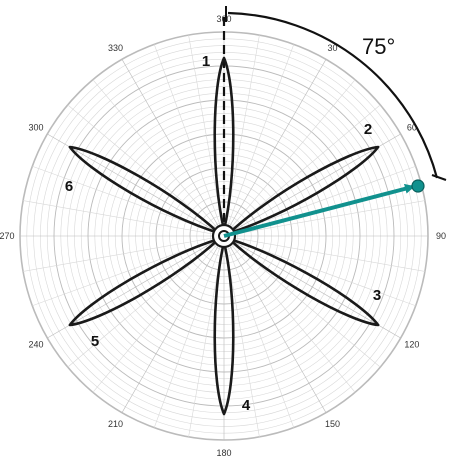  What do you see at coordinates (115, 424) in the screenshot?
I see `angle-tick-label: 210` at bounding box center [115, 424].